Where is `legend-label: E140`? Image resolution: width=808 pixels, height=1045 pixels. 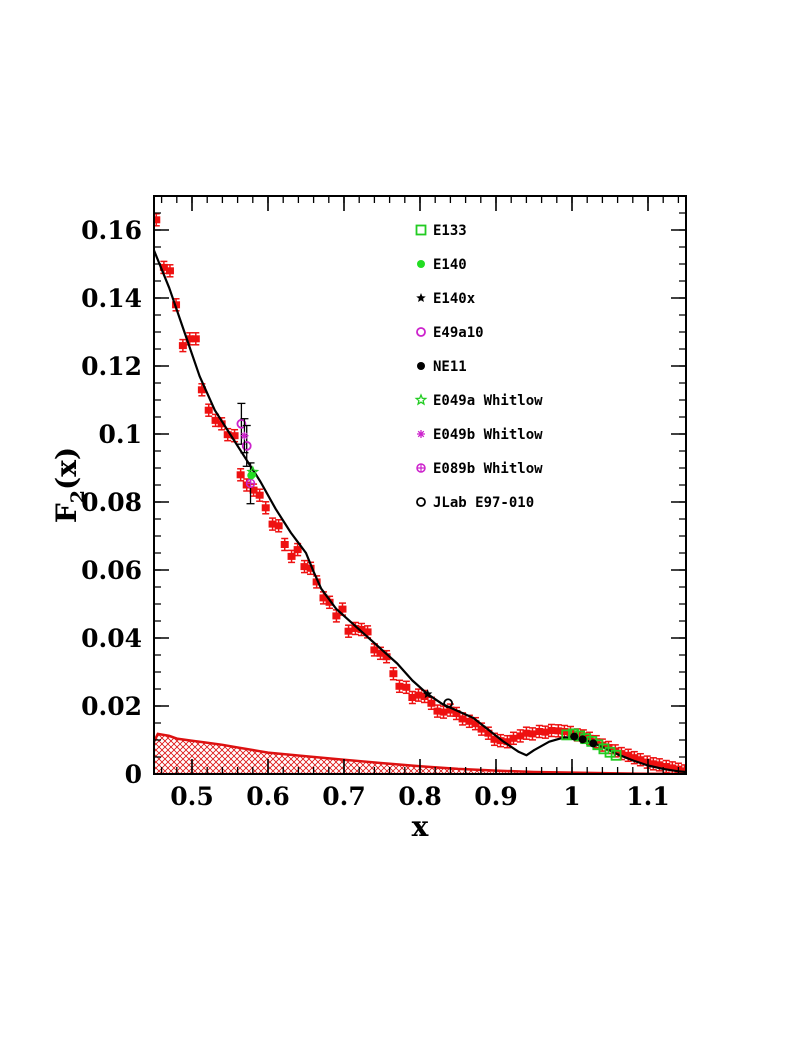 legend-label: E140 is located at coordinates (450, 265).